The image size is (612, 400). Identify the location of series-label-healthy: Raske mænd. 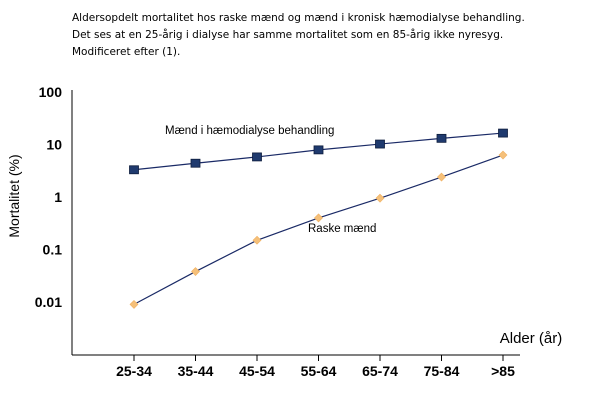
(342, 229).